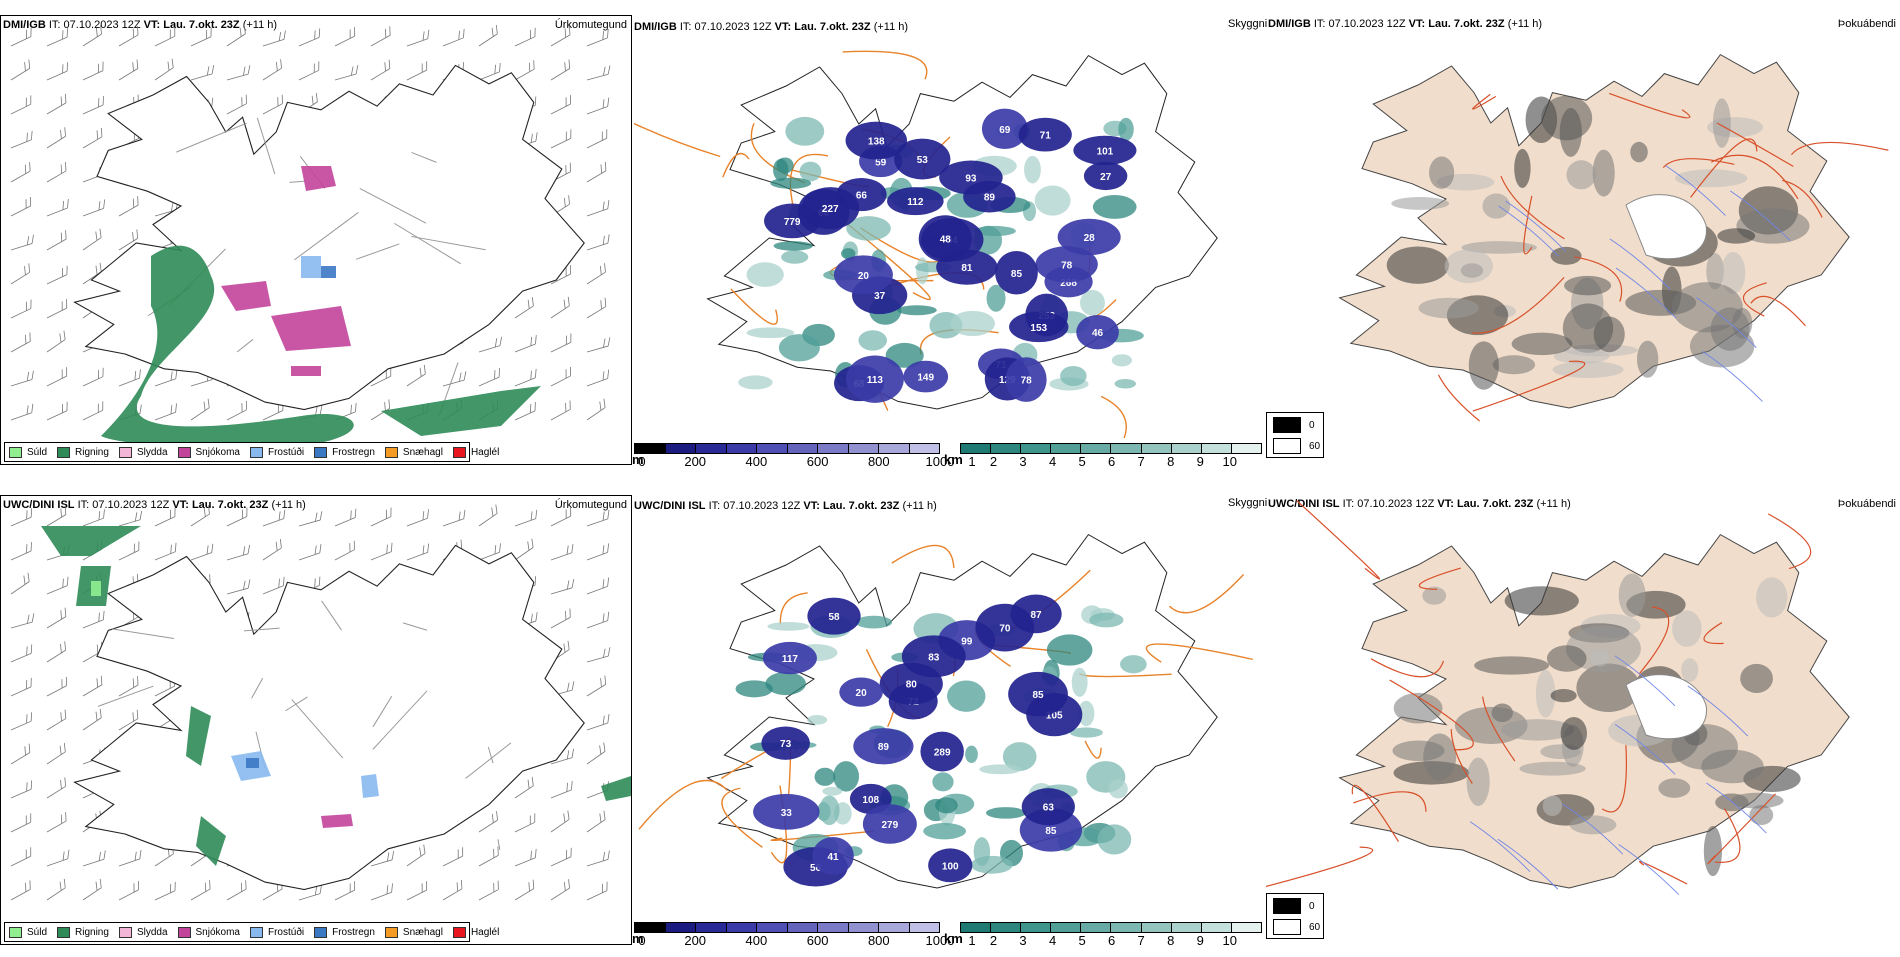 The image size is (1900, 957). I want to click on snow-depth-cell: 149, so click(926, 376).